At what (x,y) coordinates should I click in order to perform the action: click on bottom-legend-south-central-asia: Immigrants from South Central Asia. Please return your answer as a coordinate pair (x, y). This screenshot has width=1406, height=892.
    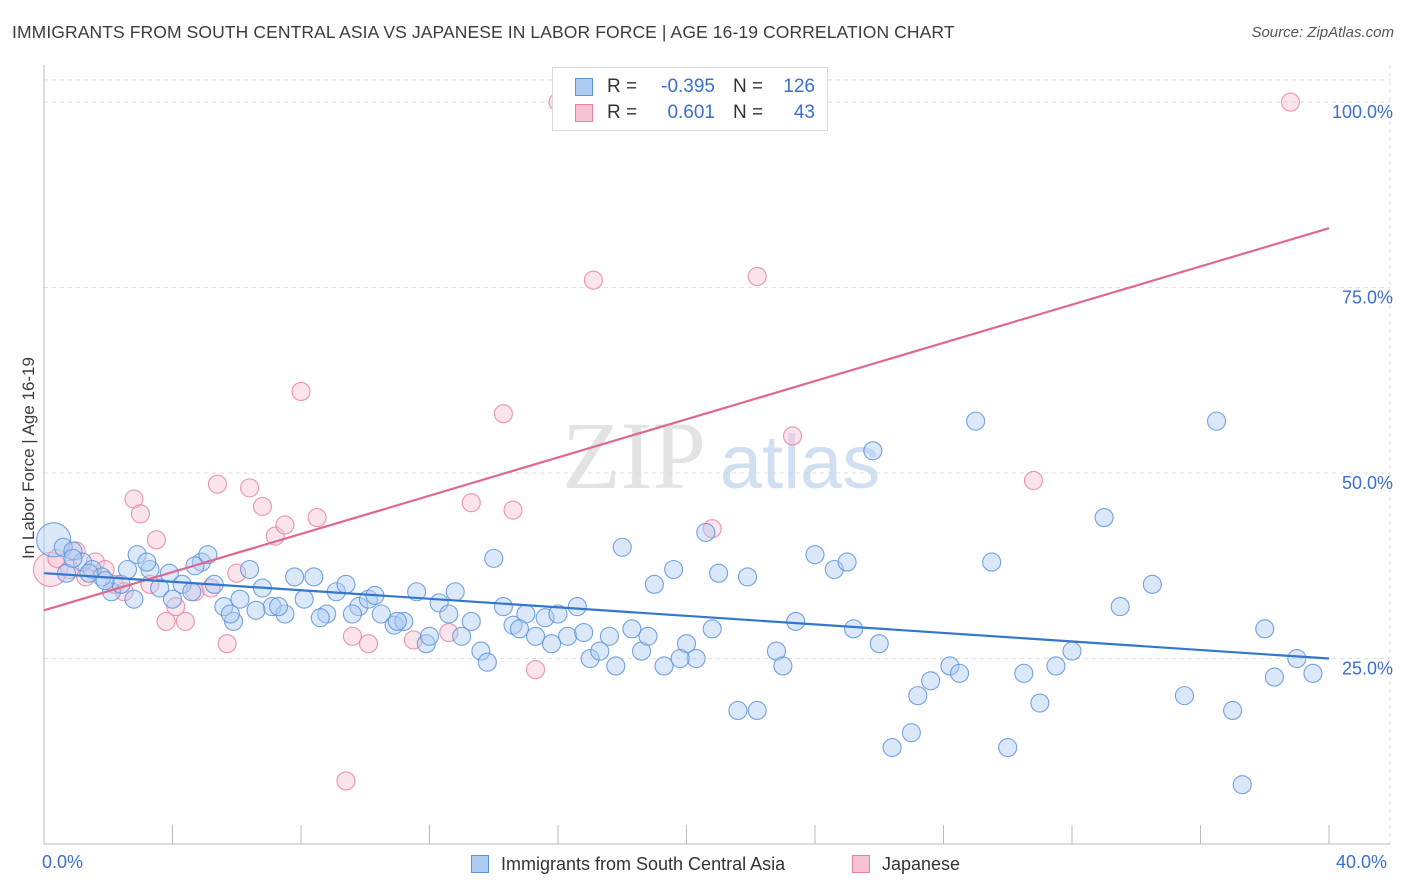
    Looking at the image, I should click on (628, 864).